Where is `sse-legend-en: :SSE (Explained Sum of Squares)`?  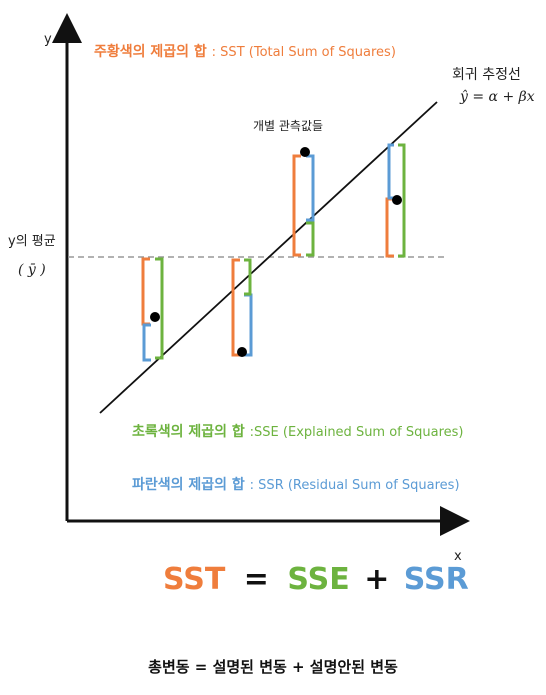
sse-legend-en: :SSE (Explained Sum of Squares) is located at coordinates (356, 432).